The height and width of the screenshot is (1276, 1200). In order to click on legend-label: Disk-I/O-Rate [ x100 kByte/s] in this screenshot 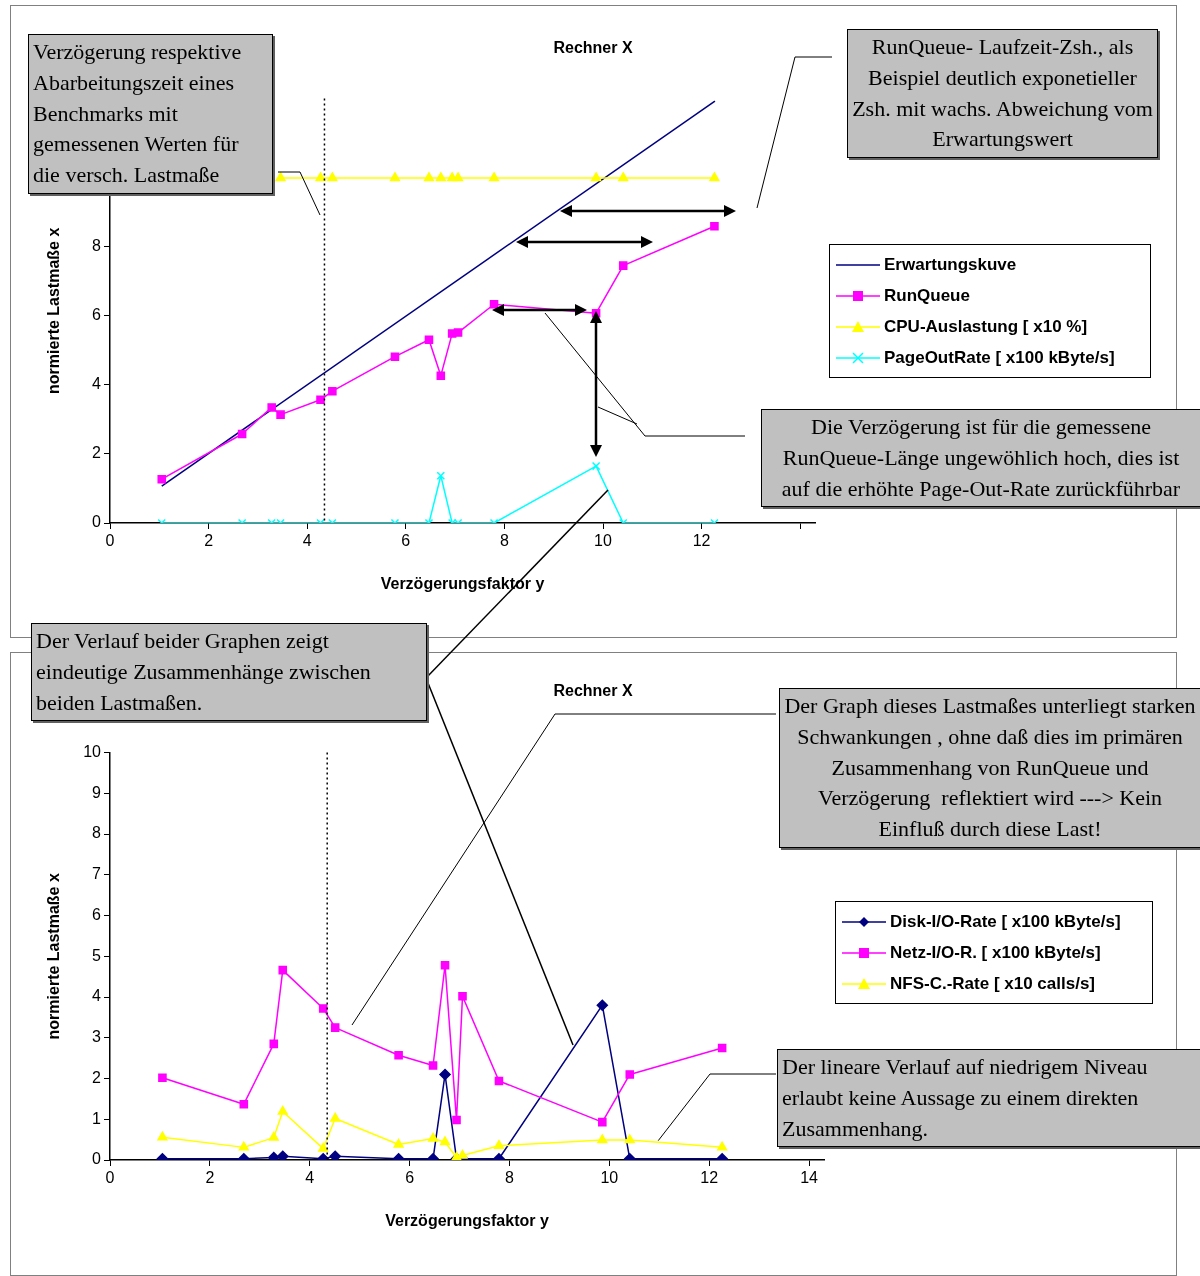, I will do `click(1005, 921)`.